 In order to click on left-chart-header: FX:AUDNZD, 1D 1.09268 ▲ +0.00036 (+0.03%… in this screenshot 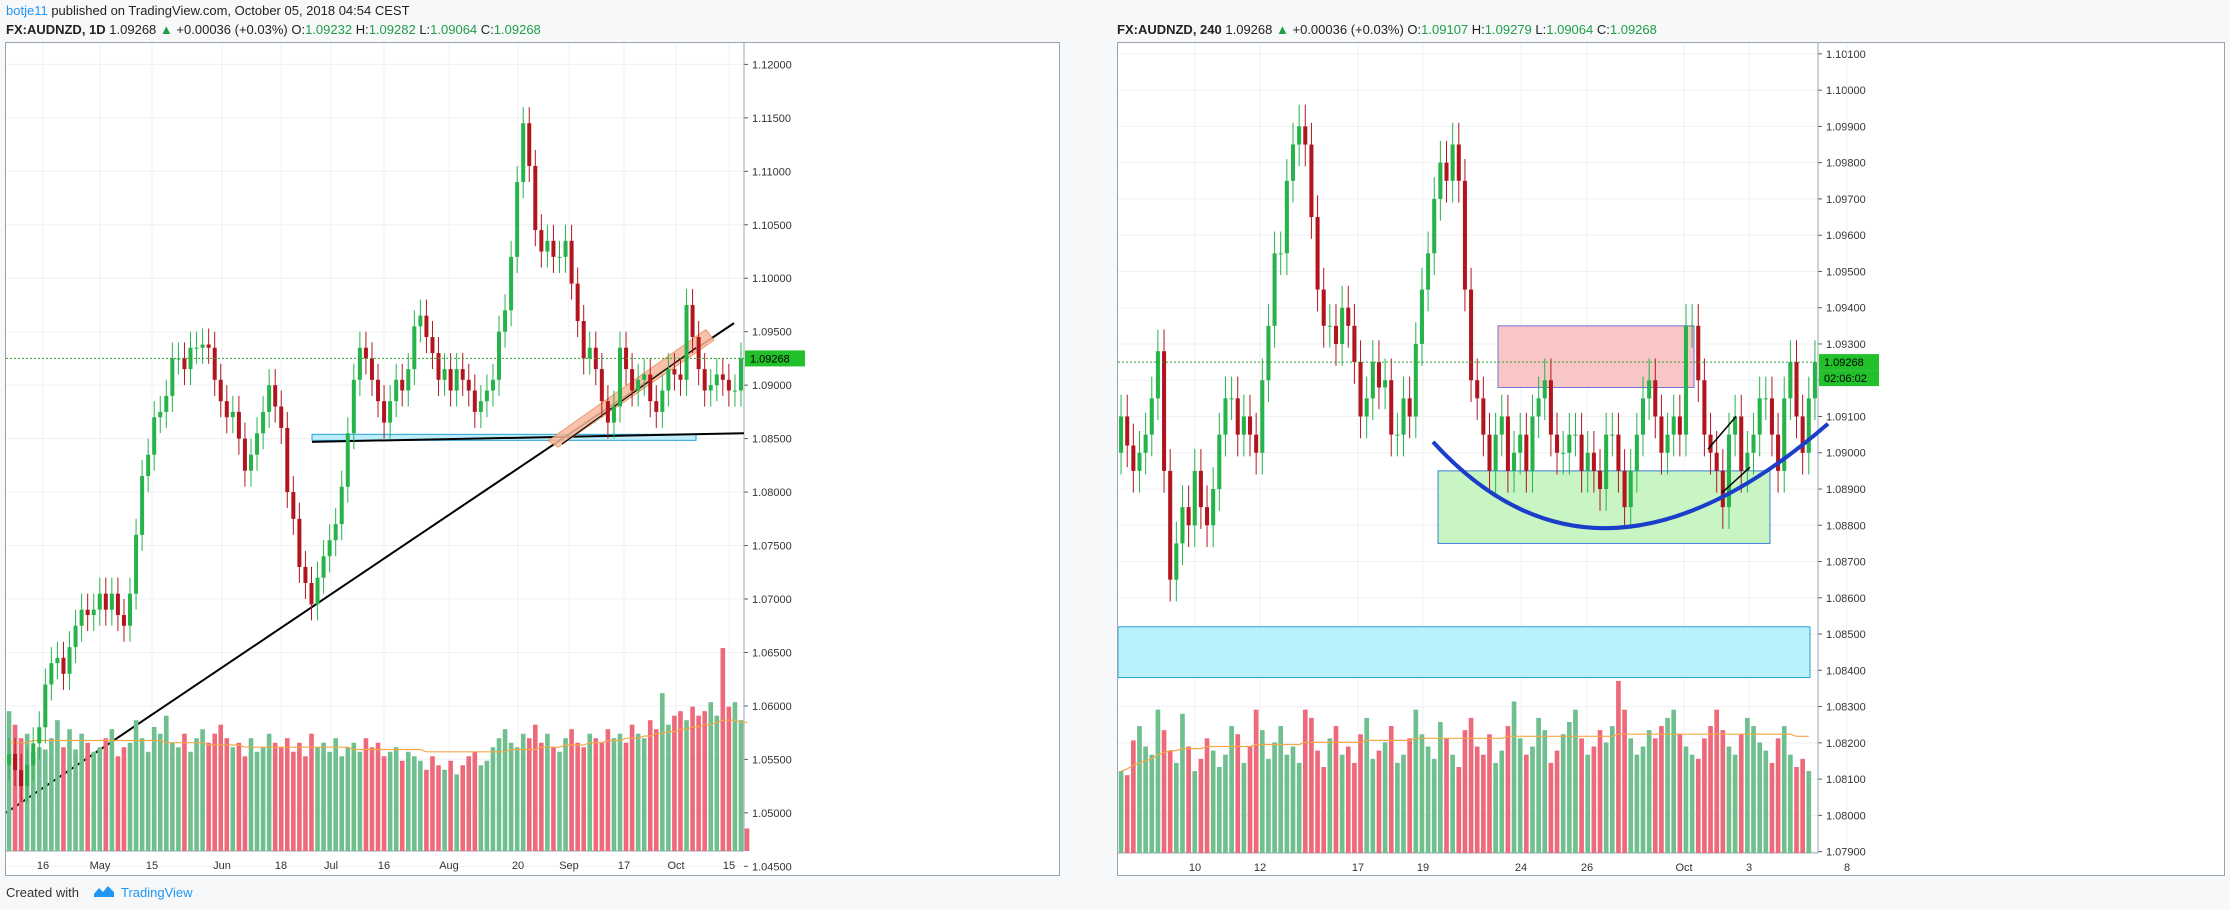, I will do `click(273, 29)`.